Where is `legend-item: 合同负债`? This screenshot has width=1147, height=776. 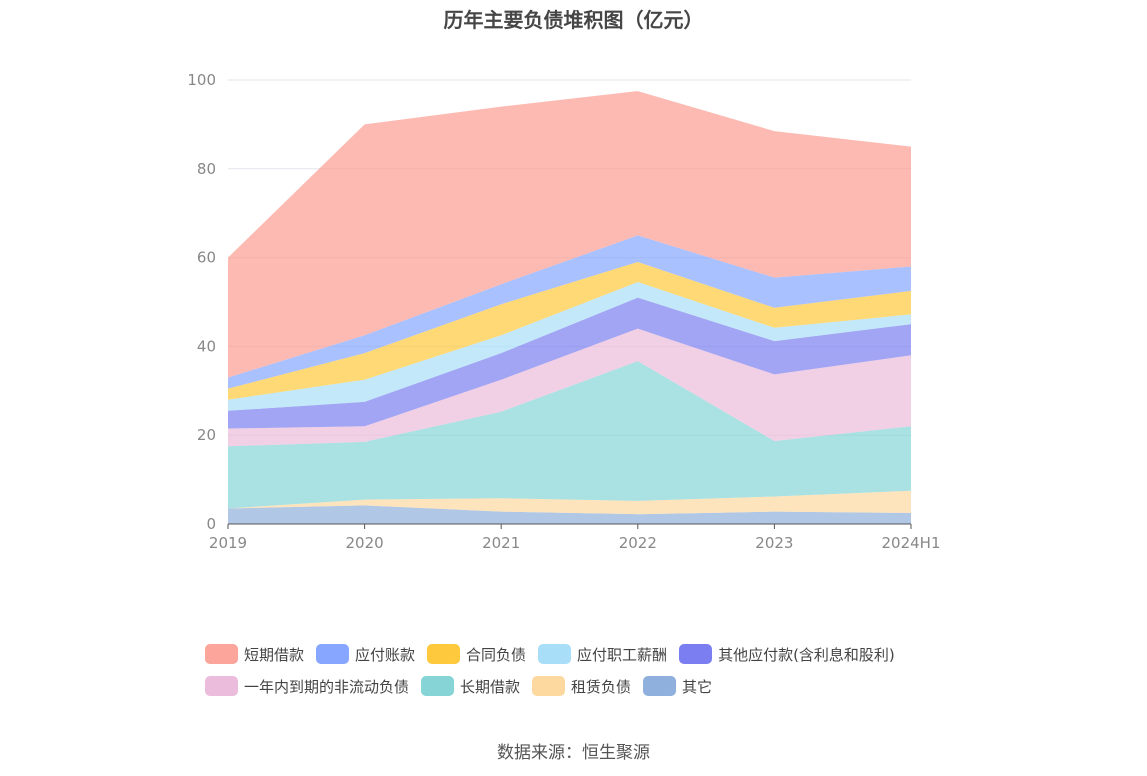 legend-item: 合同负债 is located at coordinates (476, 654).